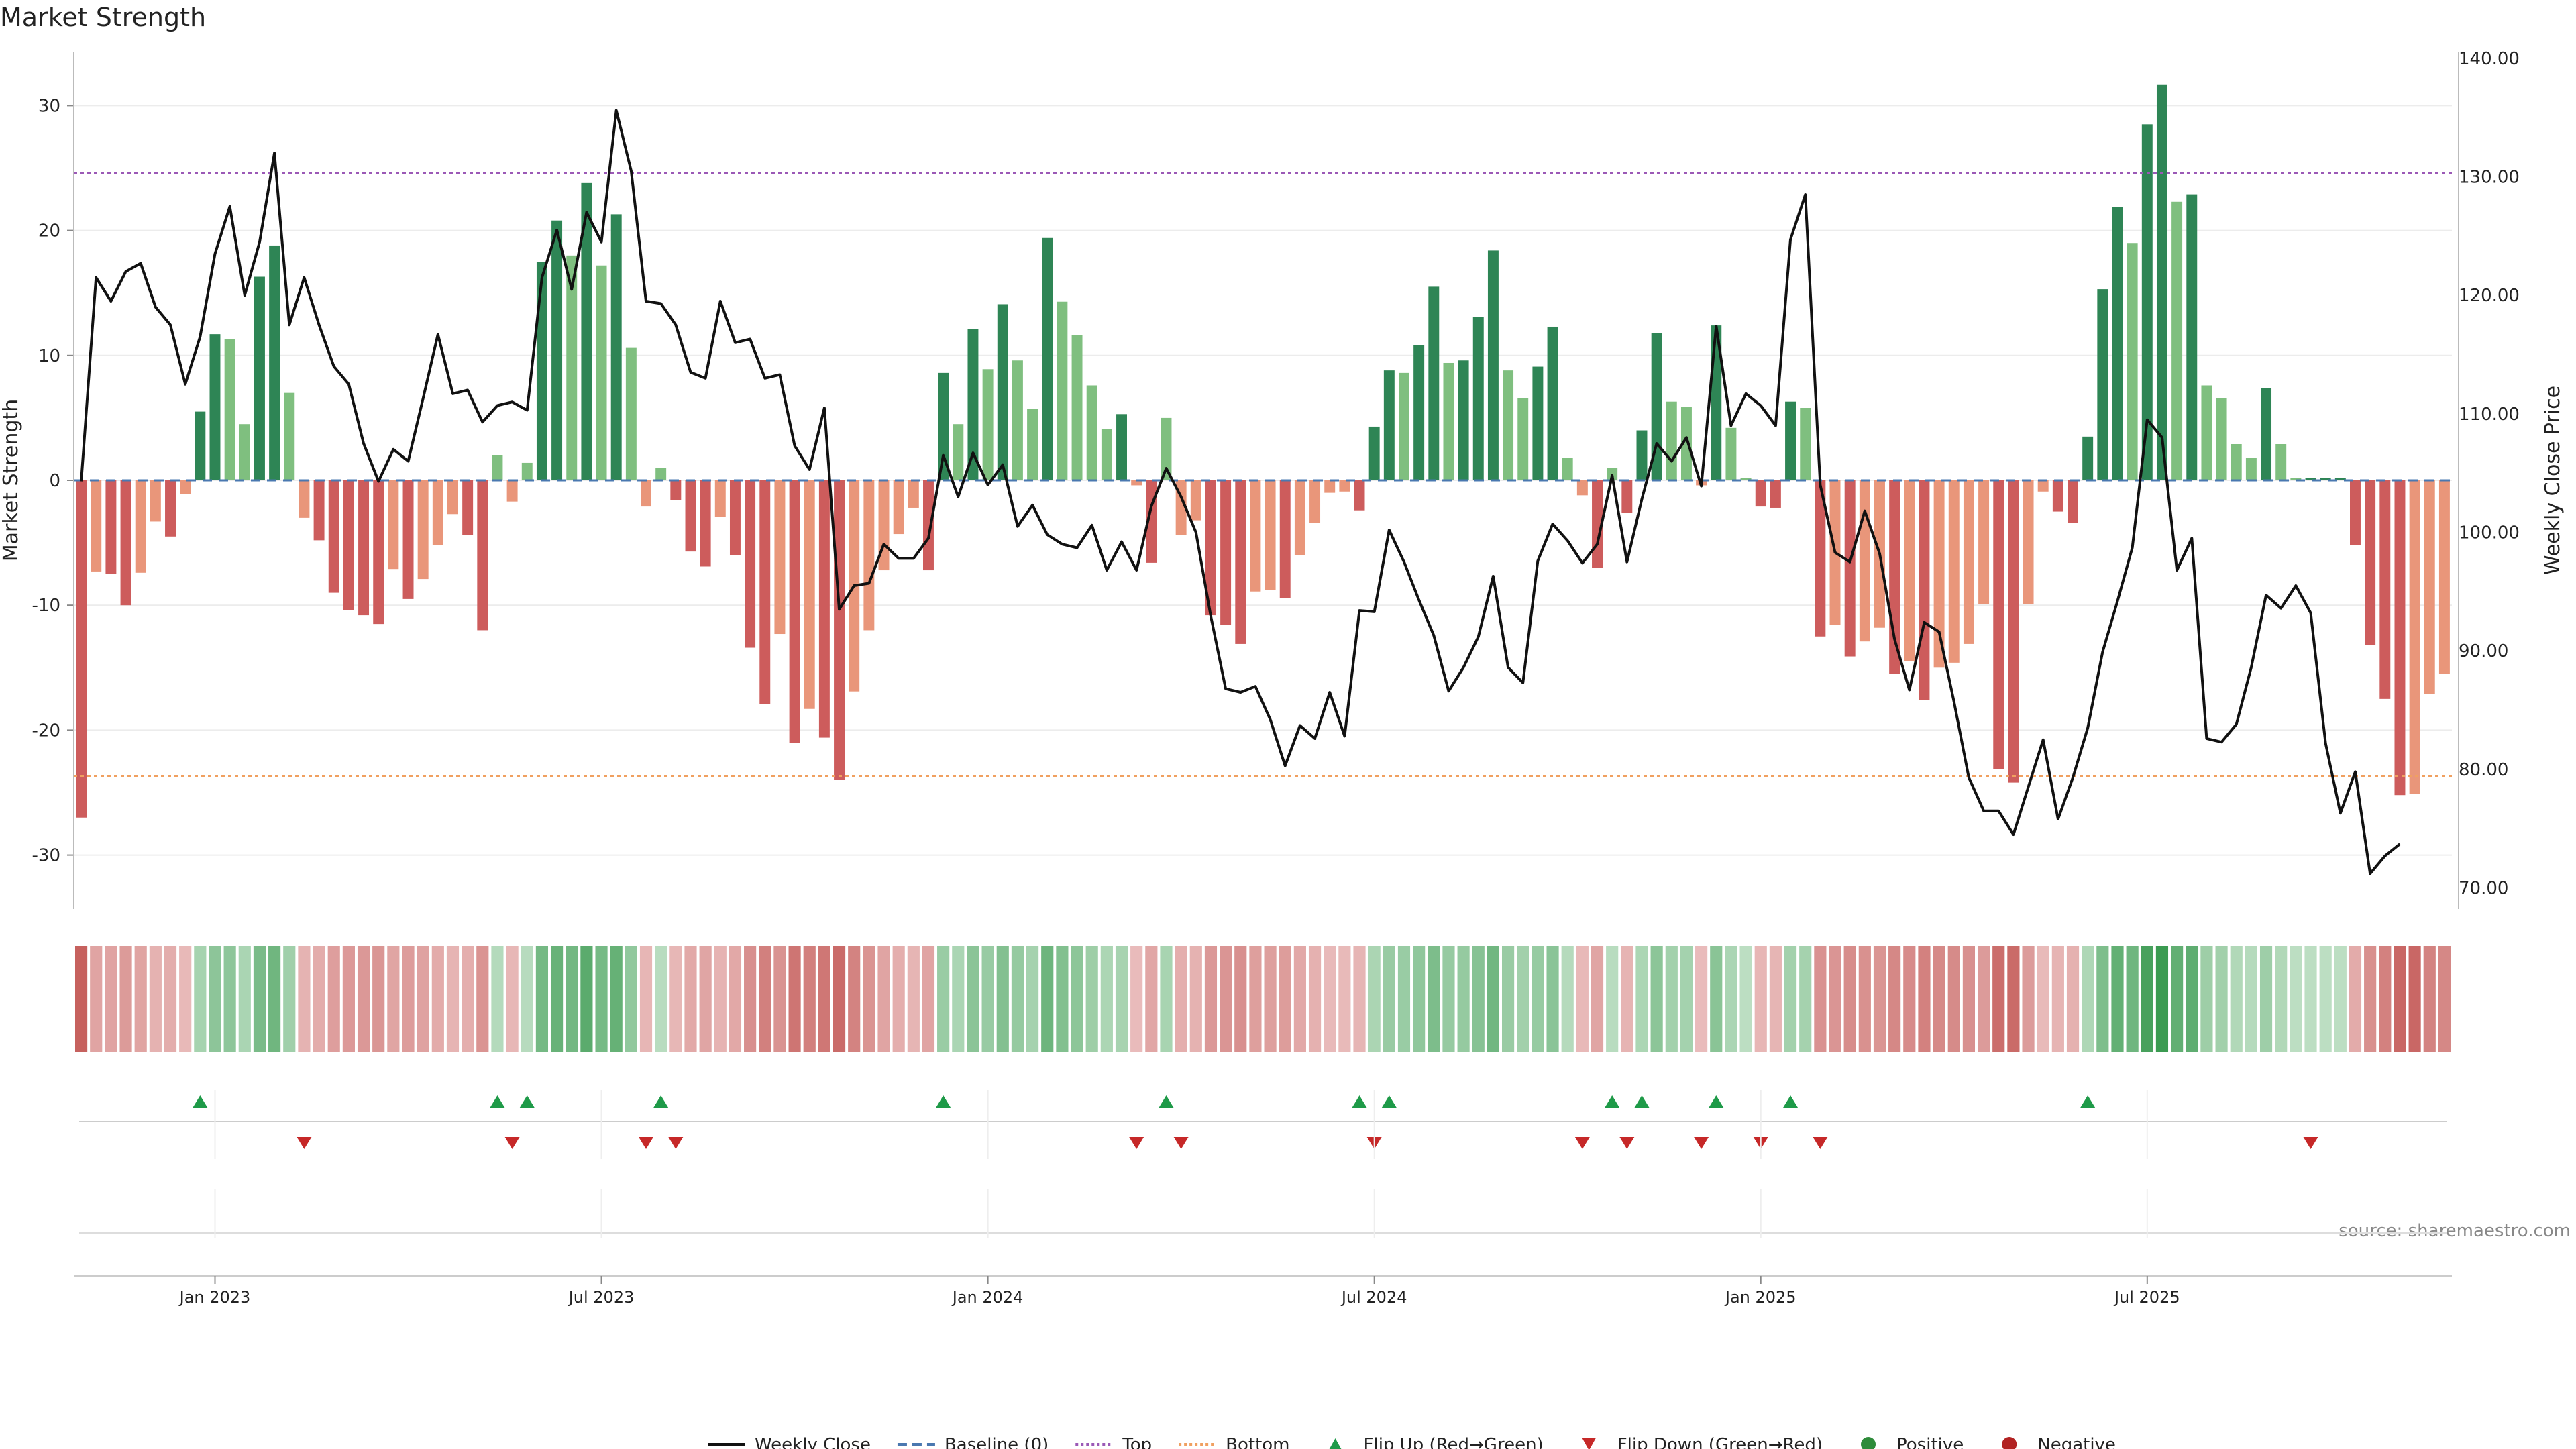 The width and height of the screenshot is (2576, 1449). What do you see at coordinates (2489, 59) in the screenshot?
I see `y2-tick-label: 140.00` at bounding box center [2489, 59].